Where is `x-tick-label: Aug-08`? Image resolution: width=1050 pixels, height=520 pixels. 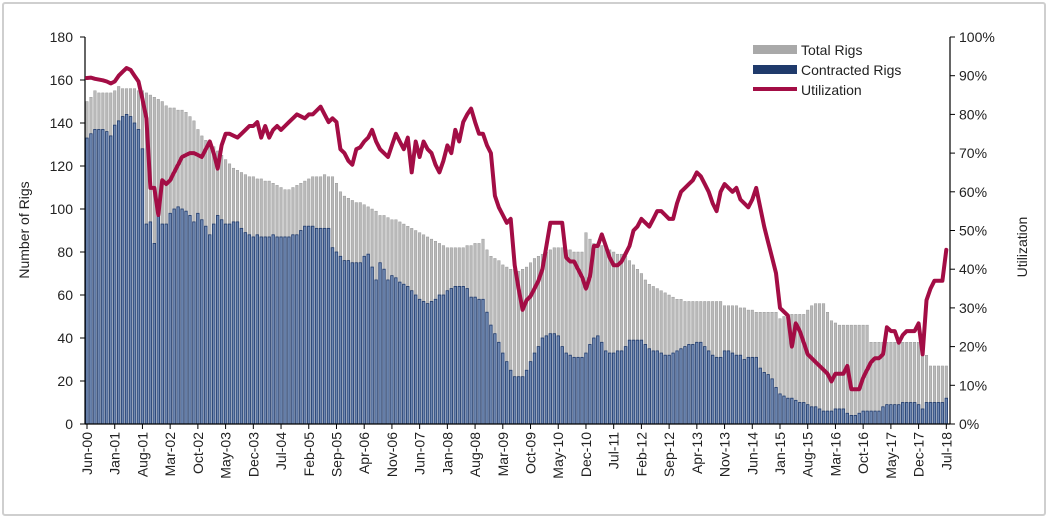 x-tick-label: Aug-08 is located at coordinates (475, 454).